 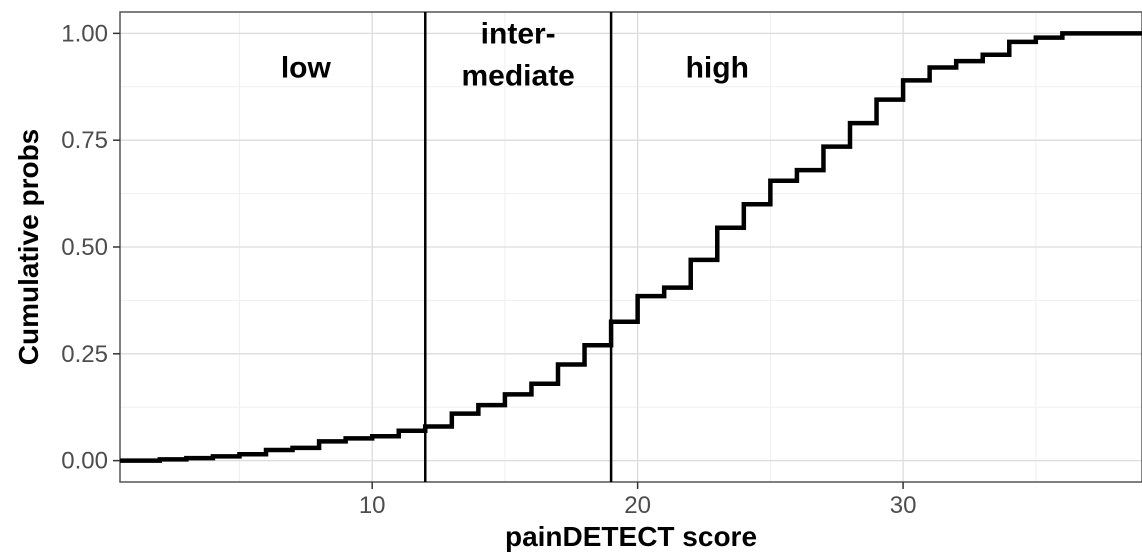 What do you see at coordinates (903, 505) in the screenshot?
I see `x-tick-label: 30` at bounding box center [903, 505].